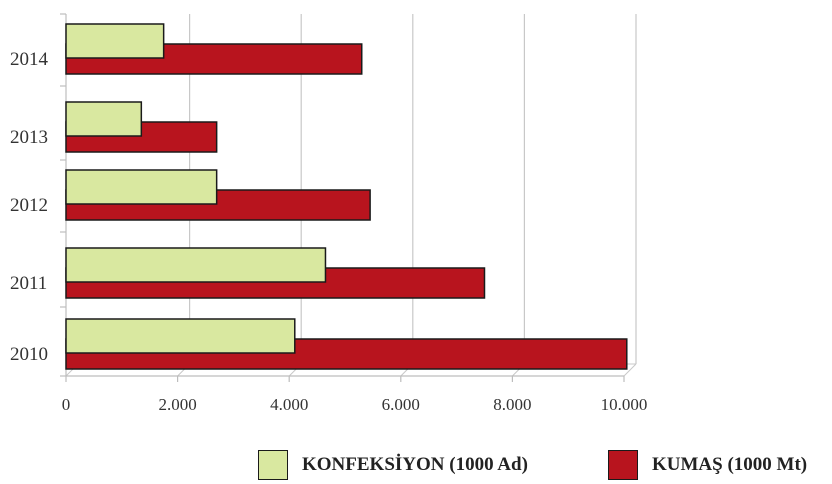 Image resolution: width=832 pixels, height=484 pixels. I want to click on y-tick-label-2010: 2010, so click(29, 354).